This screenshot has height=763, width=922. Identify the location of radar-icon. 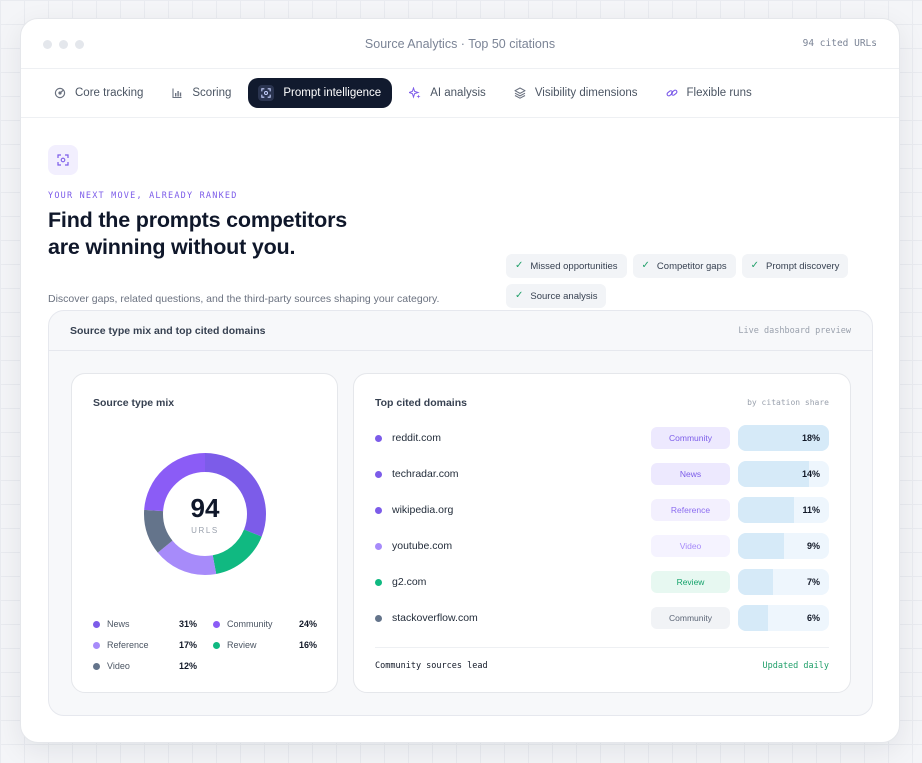
(60, 93).